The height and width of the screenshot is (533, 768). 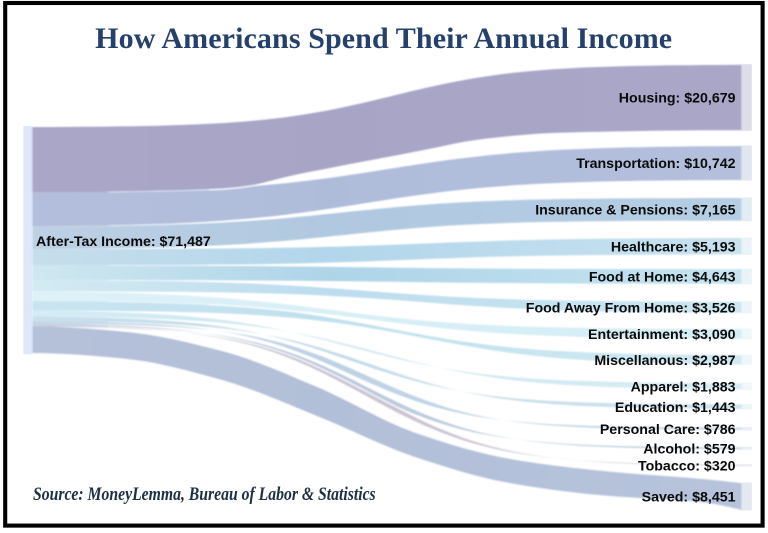 What do you see at coordinates (689, 498) in the screenshot?
I see `svg-text: Saved: $8,451` at bounding box center [689, 498].